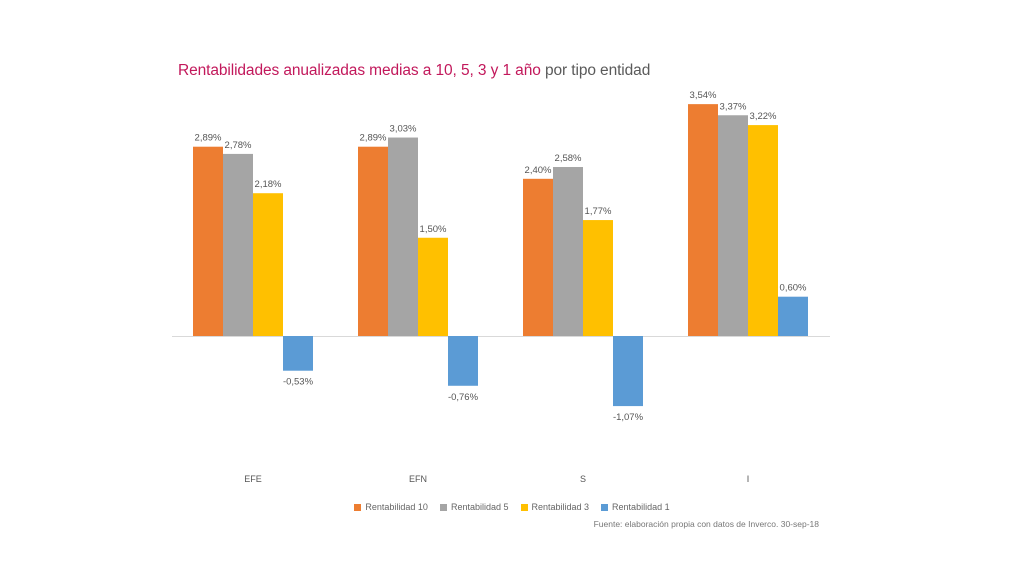 This screenshot has height=576, width=1024. Describe the element at coordinates (748, 479) in the screenshot. I see `category-label: I` at that location.